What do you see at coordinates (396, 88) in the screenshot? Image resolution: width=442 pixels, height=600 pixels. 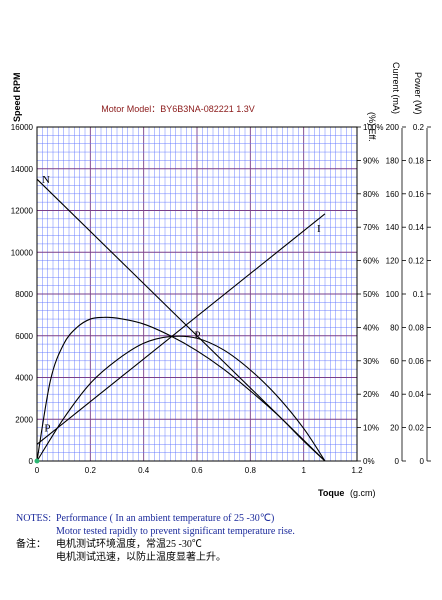 I see `current-axis-label: Current (mA)` at bounding box center [396, 88].